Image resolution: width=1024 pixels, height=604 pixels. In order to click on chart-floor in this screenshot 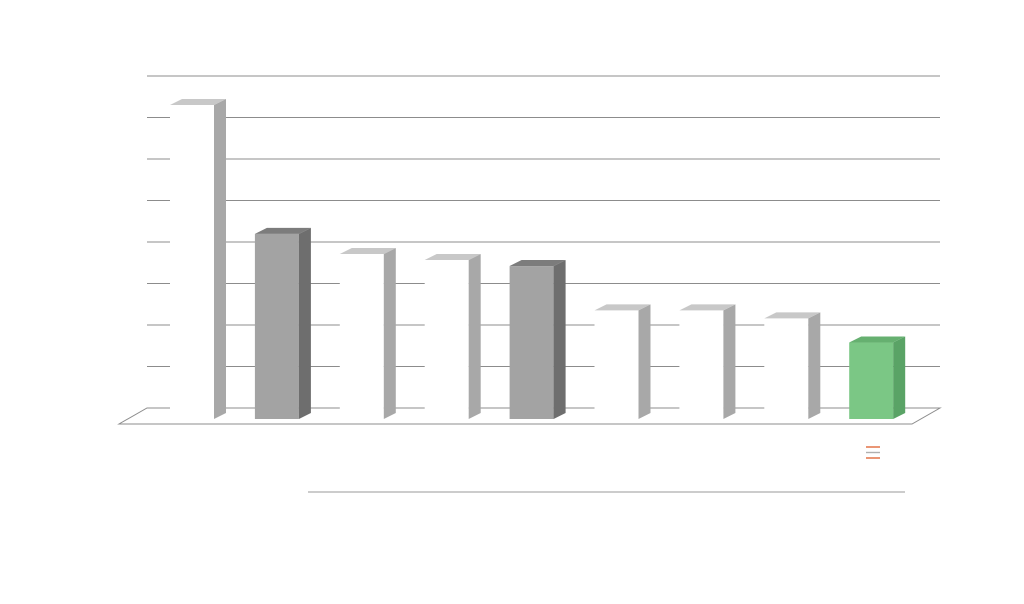, I will do `click(529, 416)`.